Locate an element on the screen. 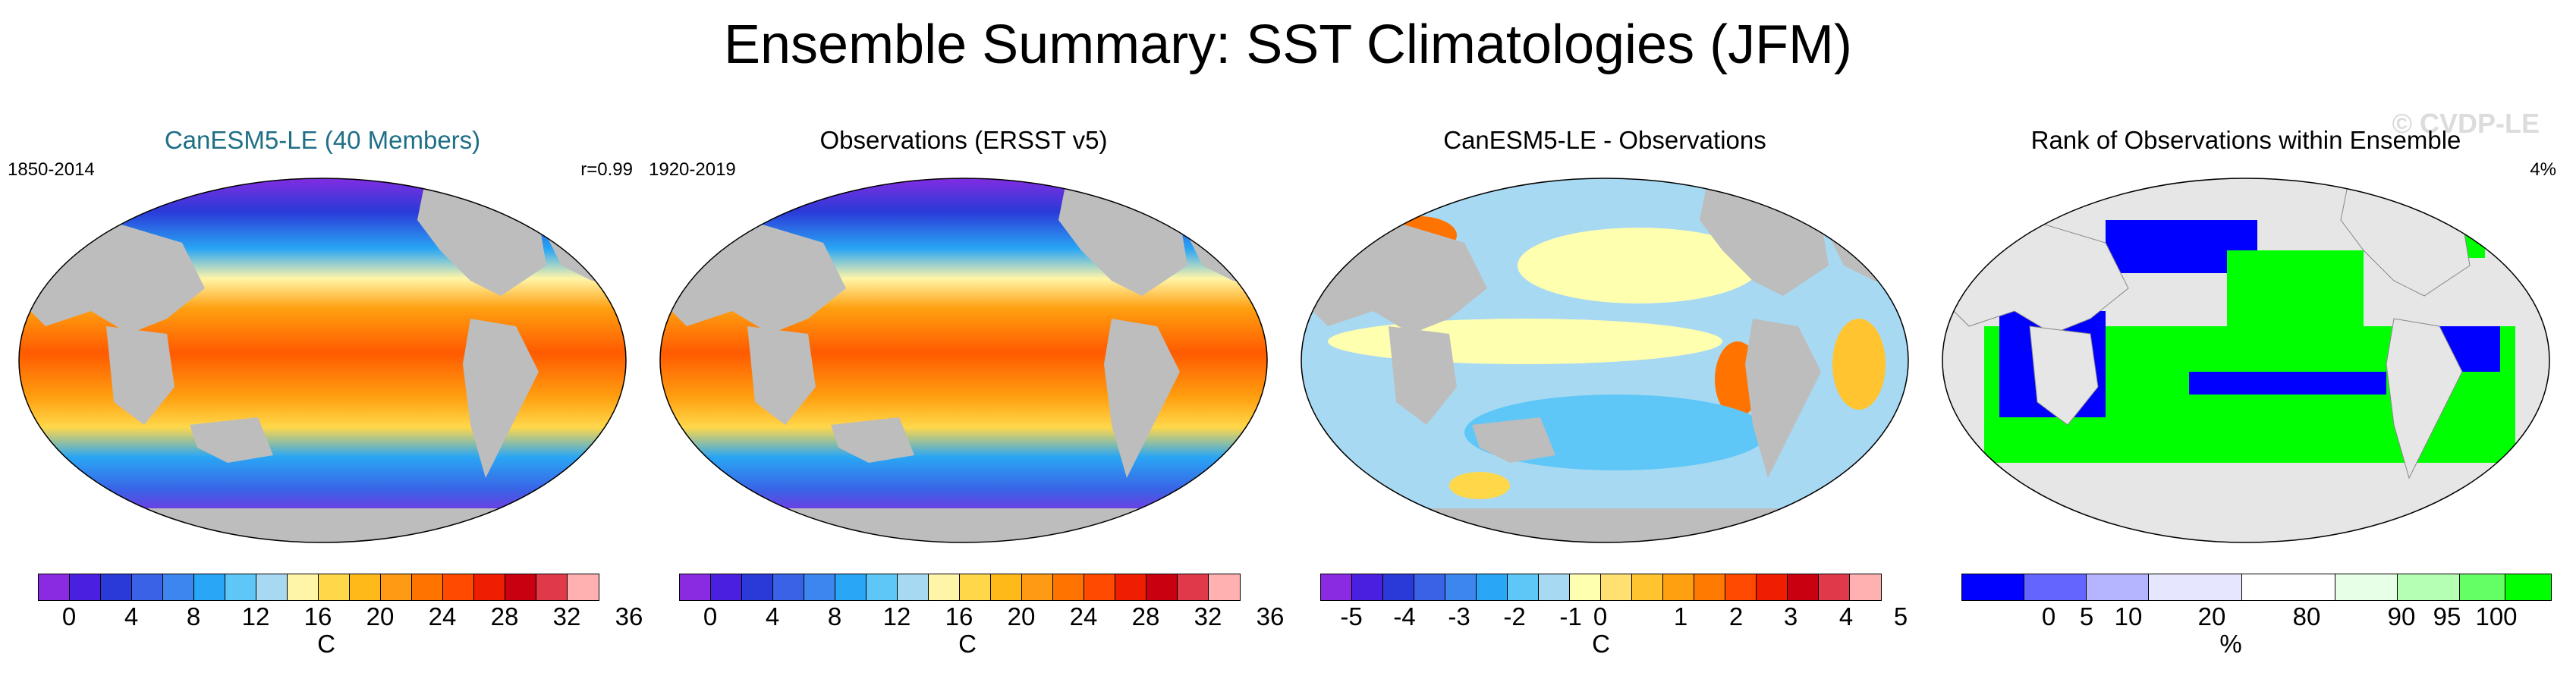  period-label: 1850-2014 is located at coordinates (51, 169).